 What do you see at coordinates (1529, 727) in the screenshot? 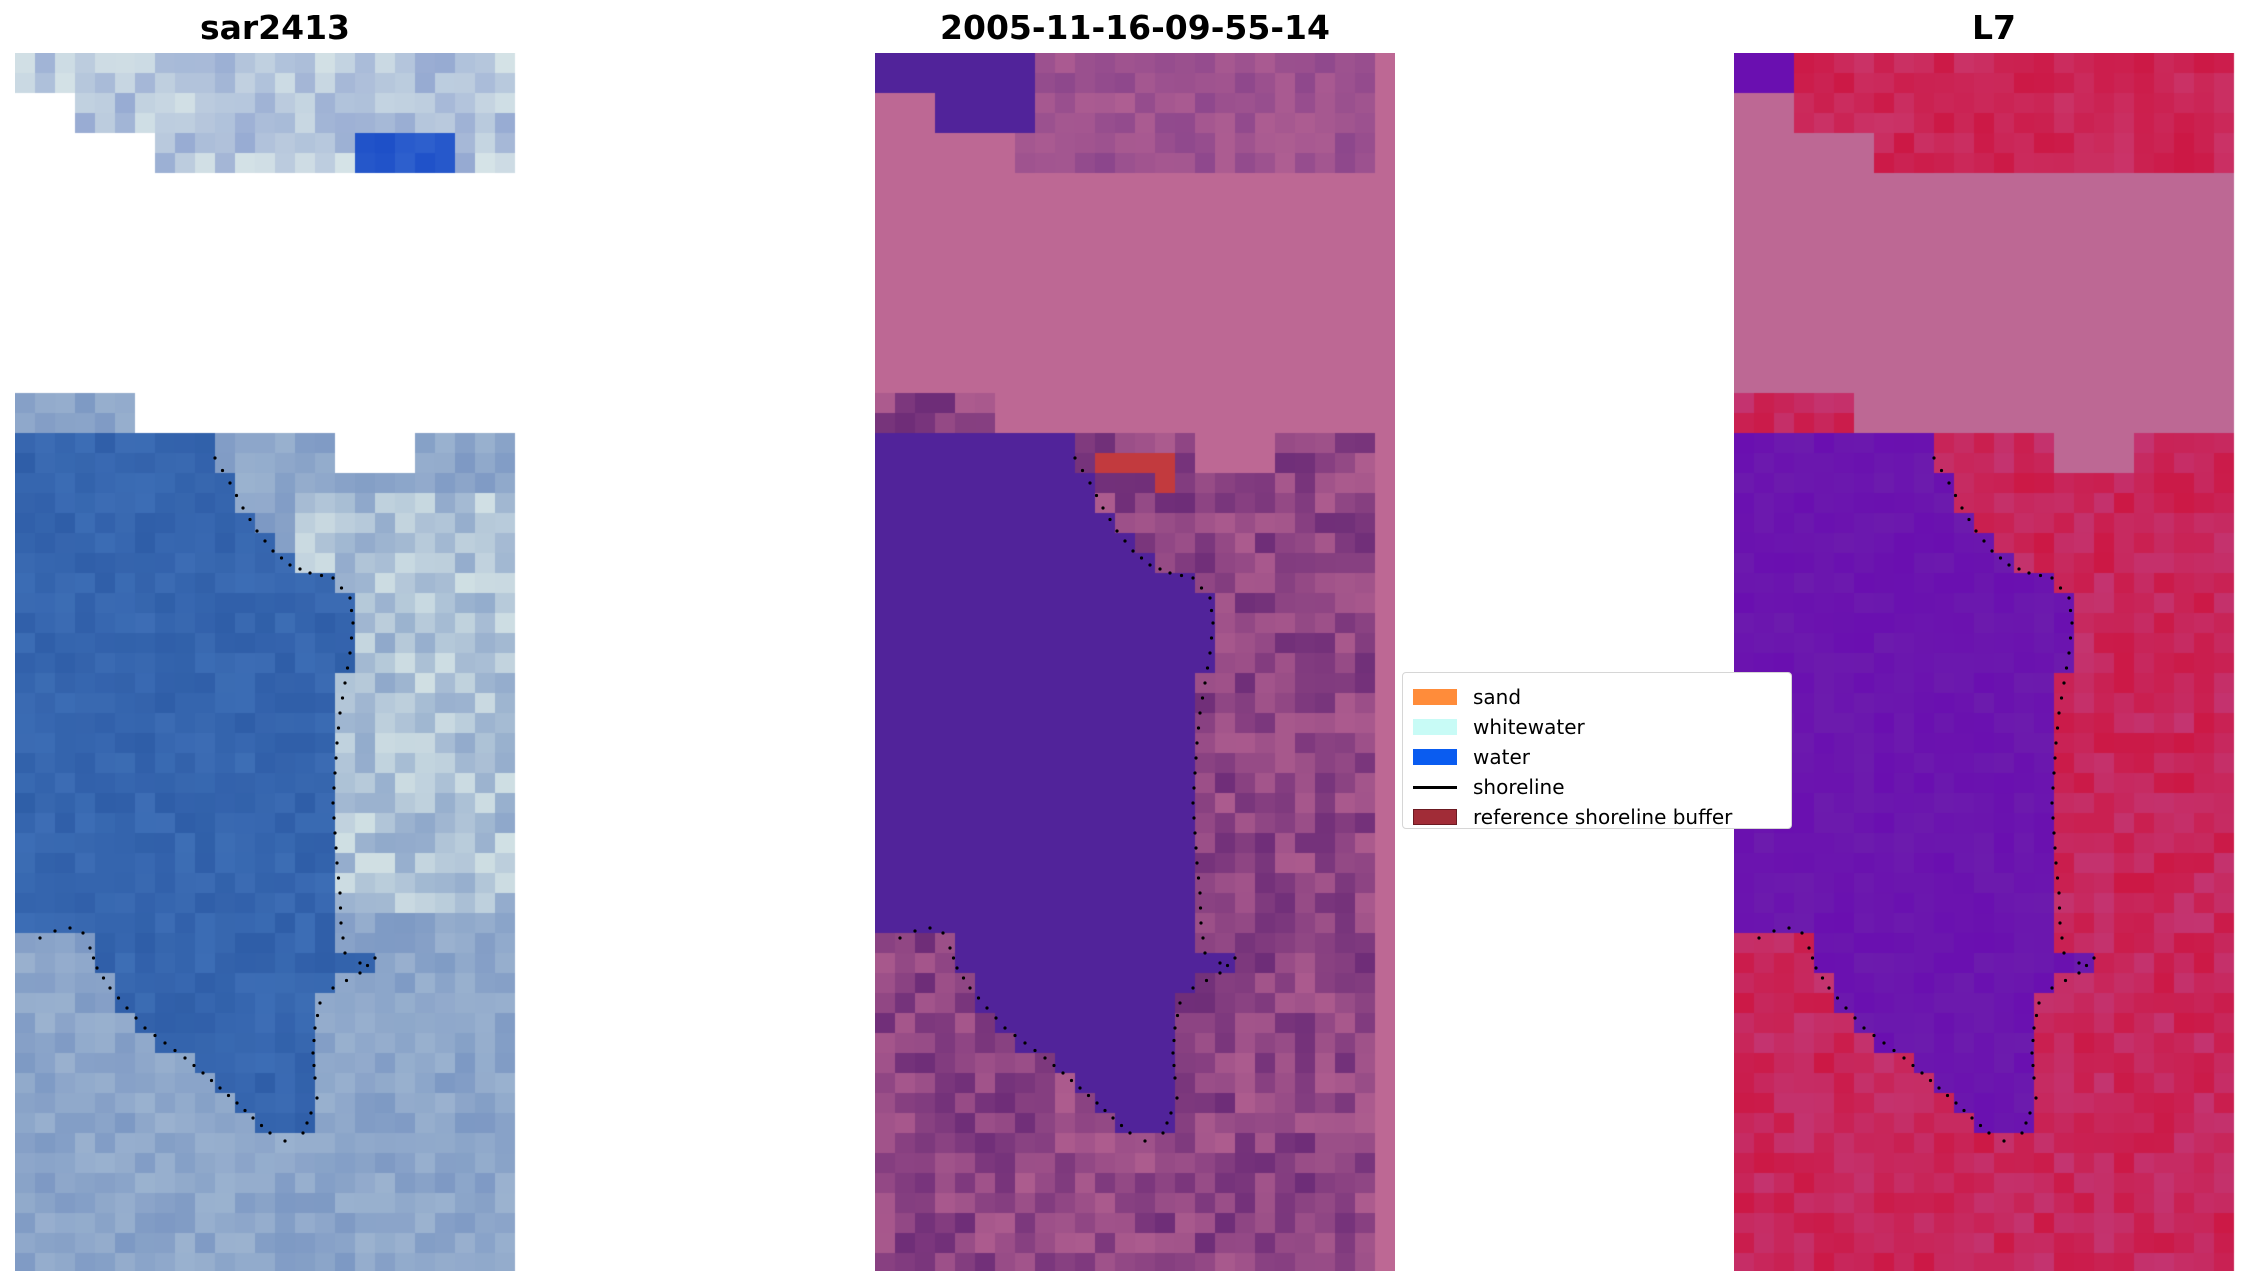
I see `legend-label-whitewater: whitewater` at bounding box center [1529, 727].